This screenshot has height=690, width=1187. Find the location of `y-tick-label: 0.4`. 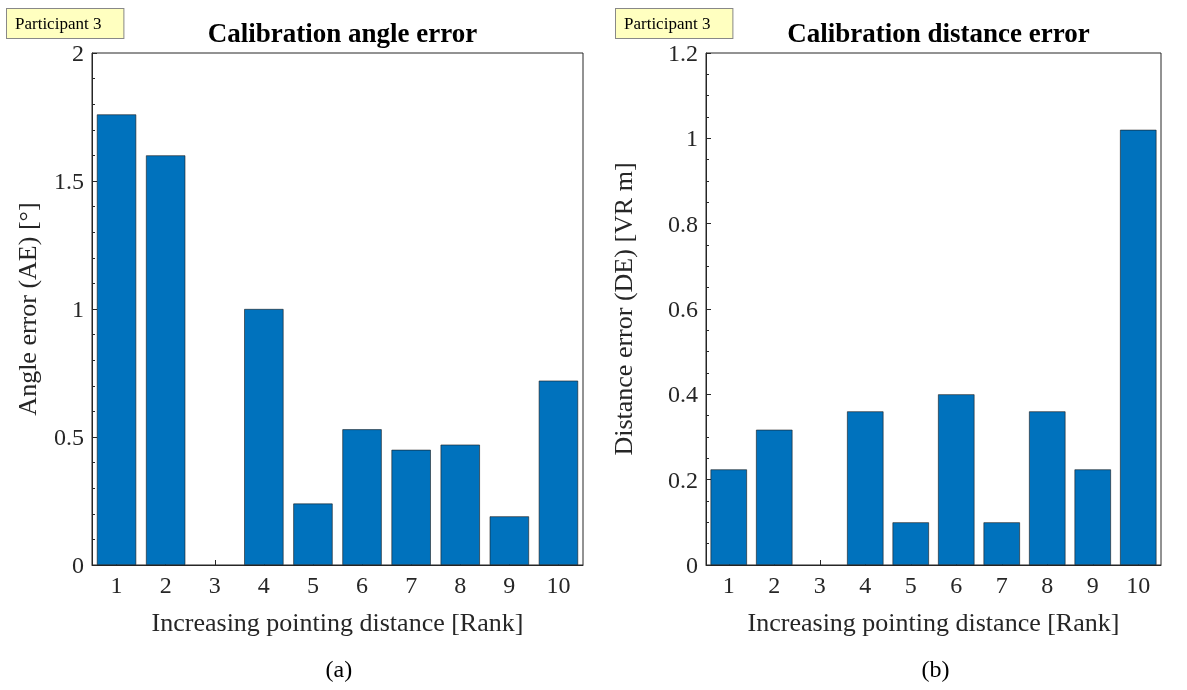

y-tick-label: 0.4 is located at coordinates (683, 394).